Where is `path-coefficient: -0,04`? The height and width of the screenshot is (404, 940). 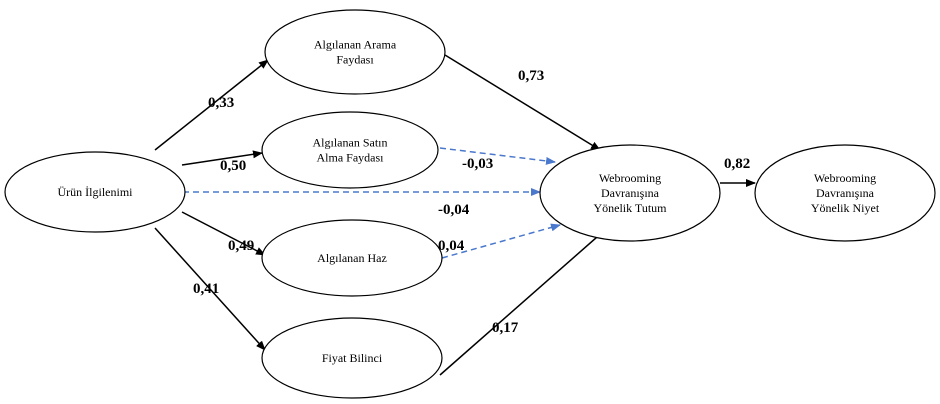
path-coefficient: -0,04 is located at coordinates (454, 210).